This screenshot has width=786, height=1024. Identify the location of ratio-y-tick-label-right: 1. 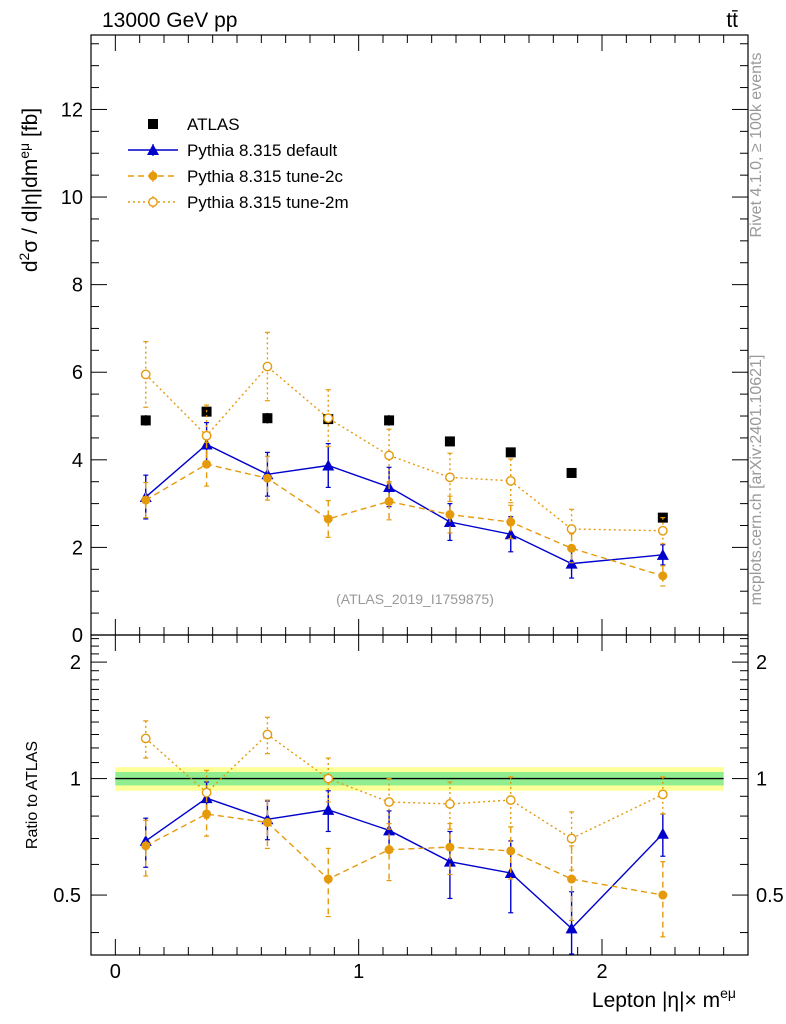
(761, 780).